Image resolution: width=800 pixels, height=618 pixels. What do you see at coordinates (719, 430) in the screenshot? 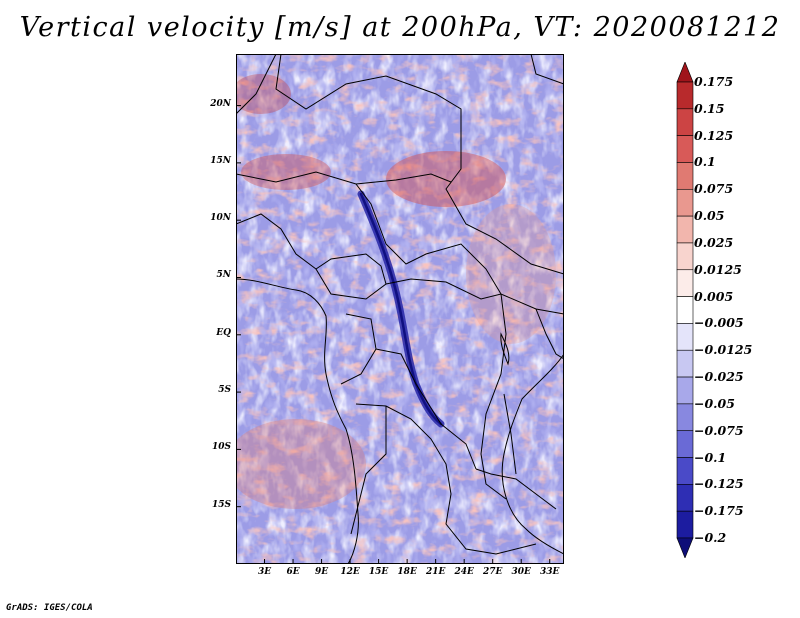
I see `colorbar-level-label: −0.075` at bounding box center [719, 430].